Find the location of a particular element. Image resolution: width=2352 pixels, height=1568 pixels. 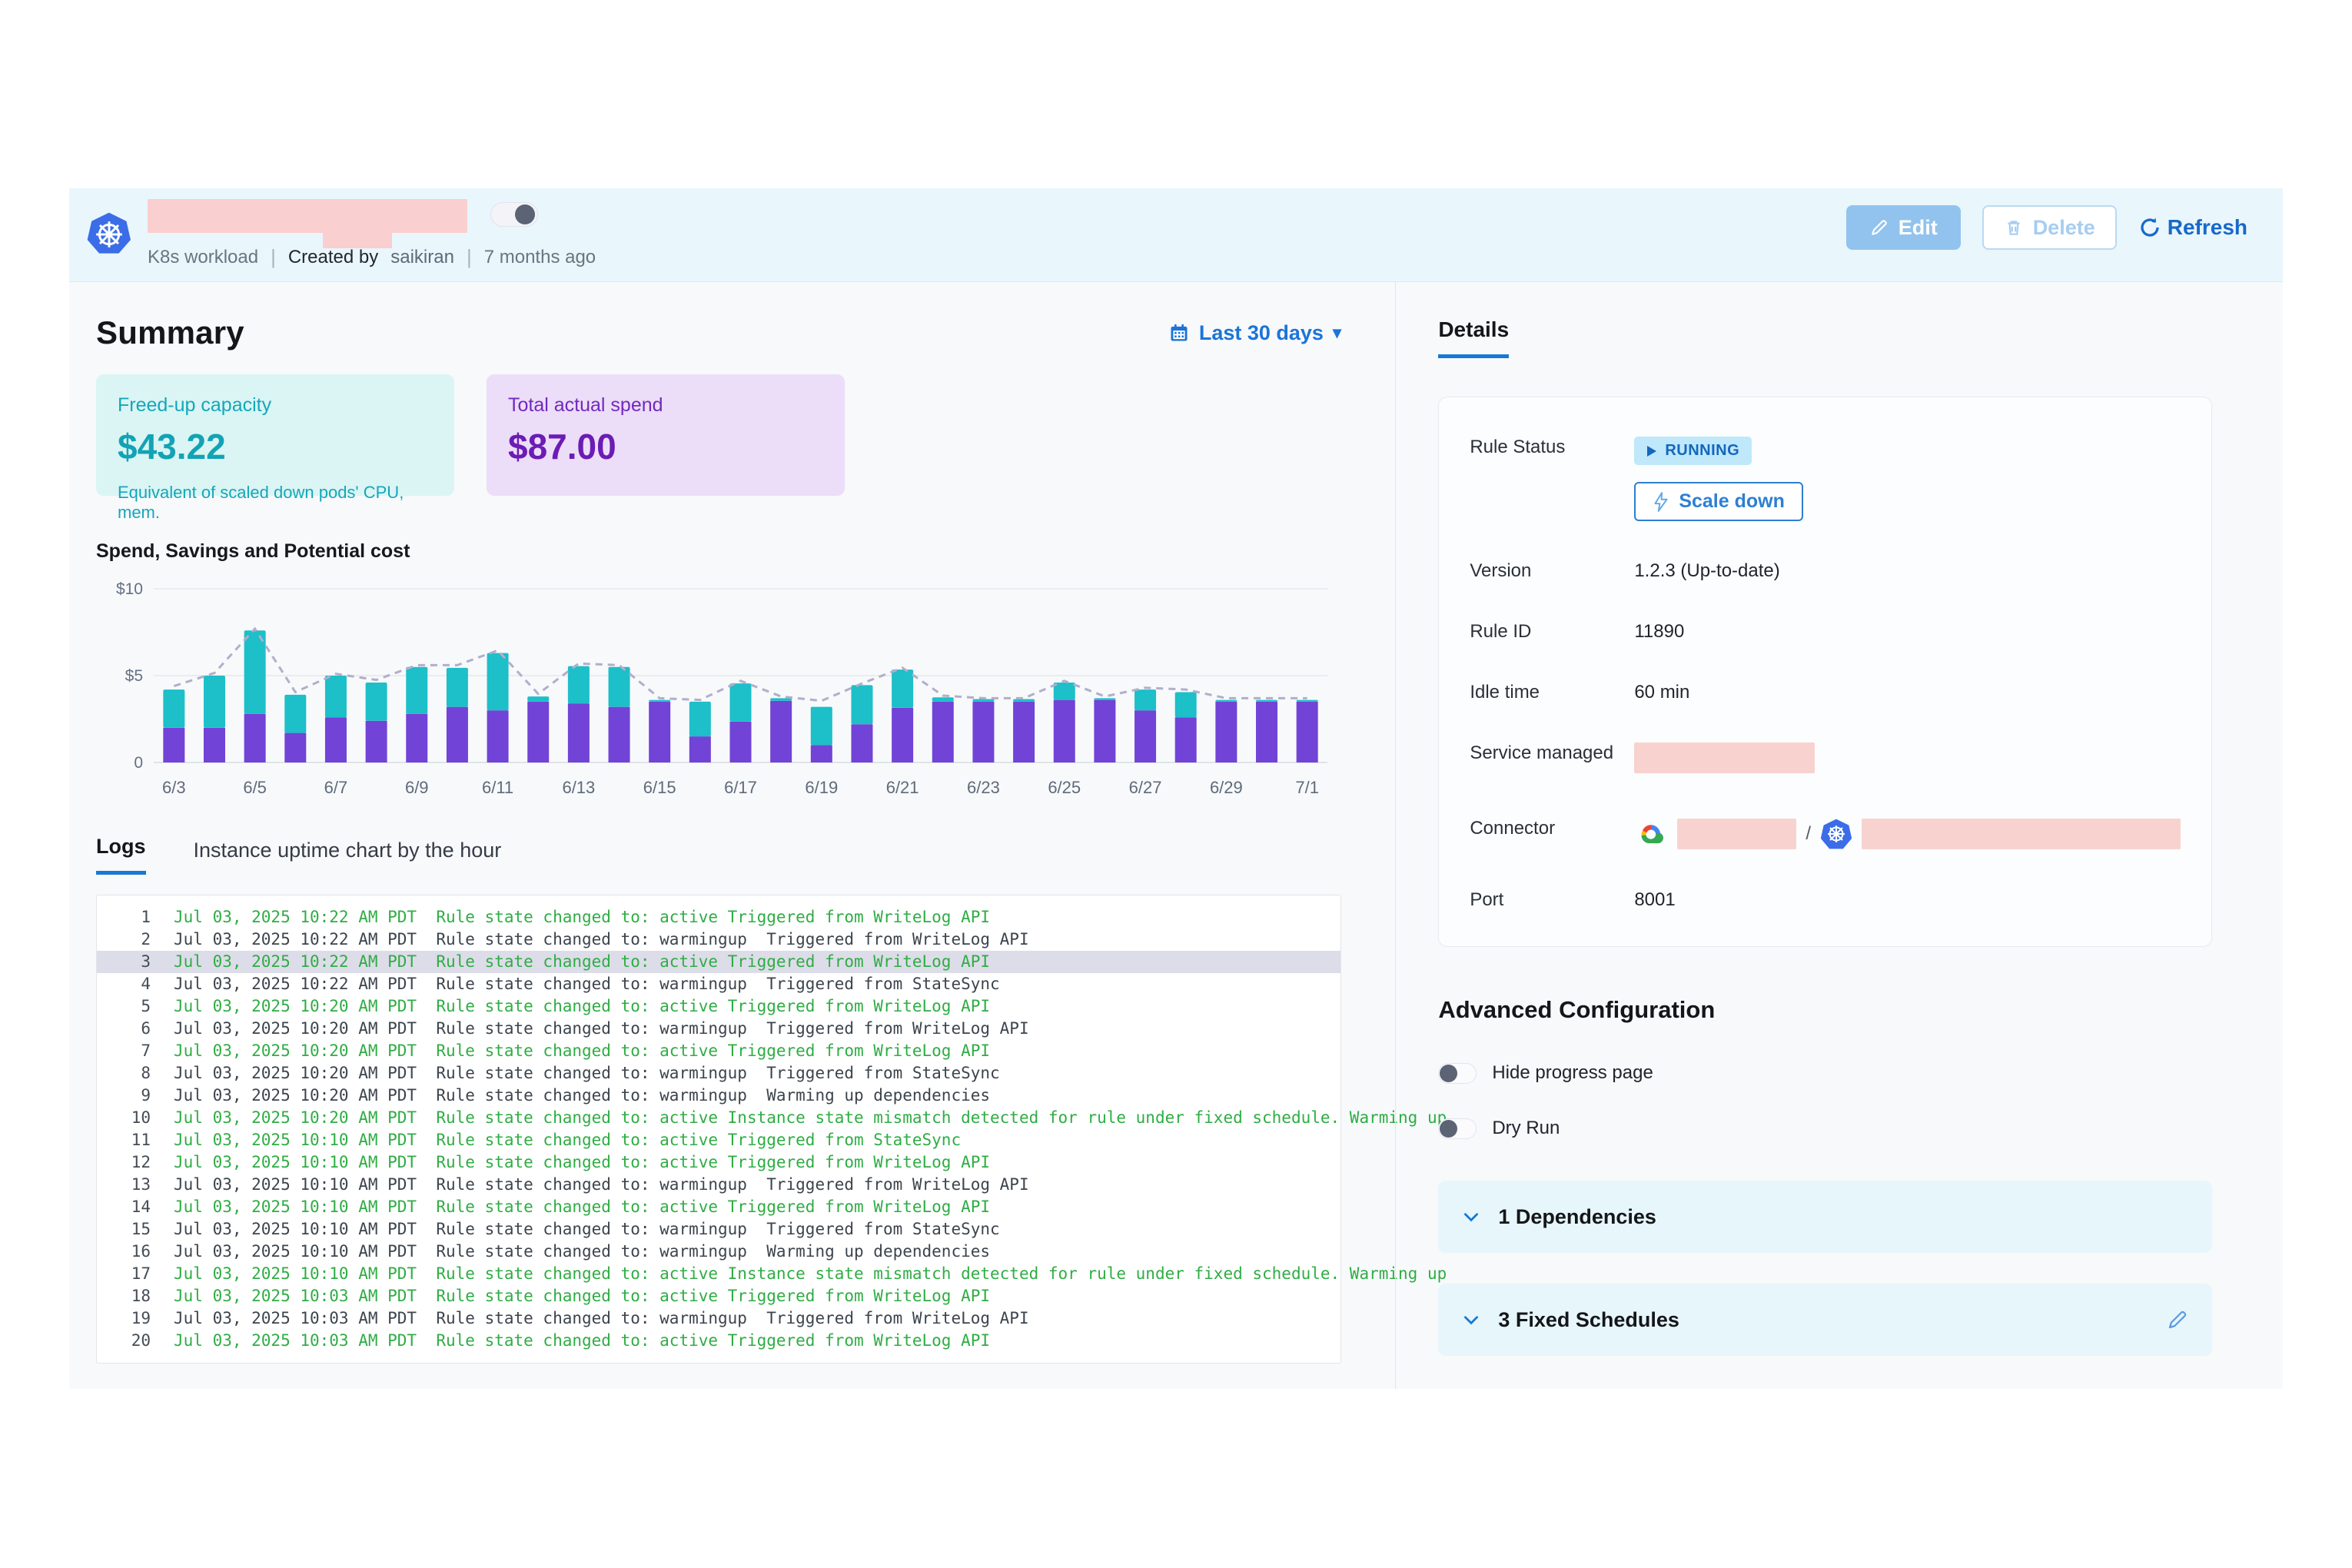

svg-text: 6/17 is located at coordinates (740, 787).